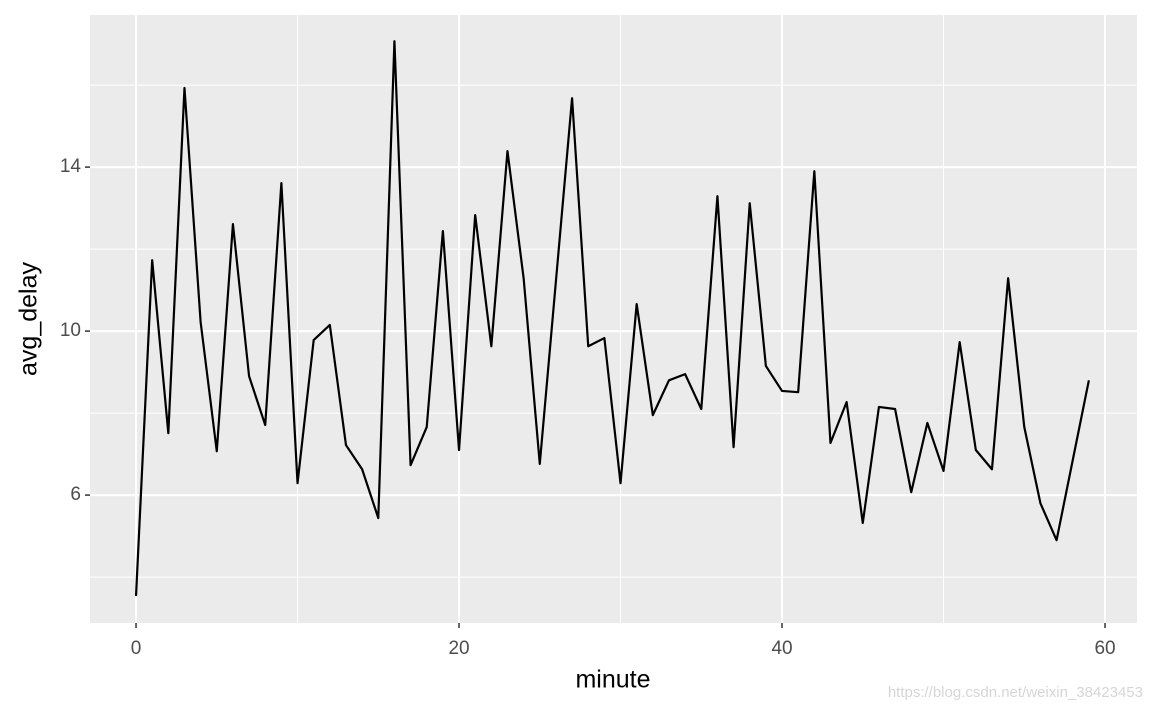  What do you see at coordinates (612, 680) in the screenshot?
I see `x-axis-title: minute` at bounding box center [612, 680].